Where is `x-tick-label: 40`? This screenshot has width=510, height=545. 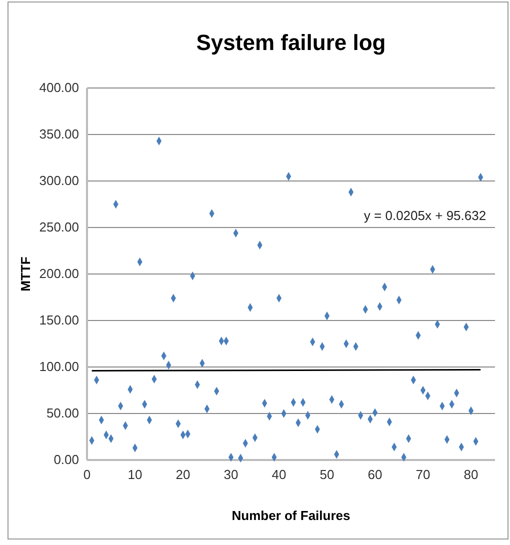
x-tick-label: 40 is located at coordinates (279, 474).